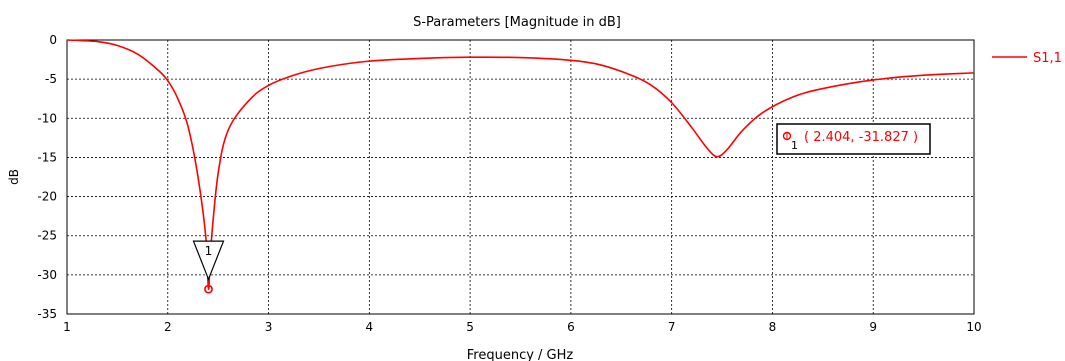 The height and width of the screenshot is (361, 1065). What do you see at coordinates (470, 327) in the screenshot?
I see `x-tick-label: 5` at bounding box center [470, 327].